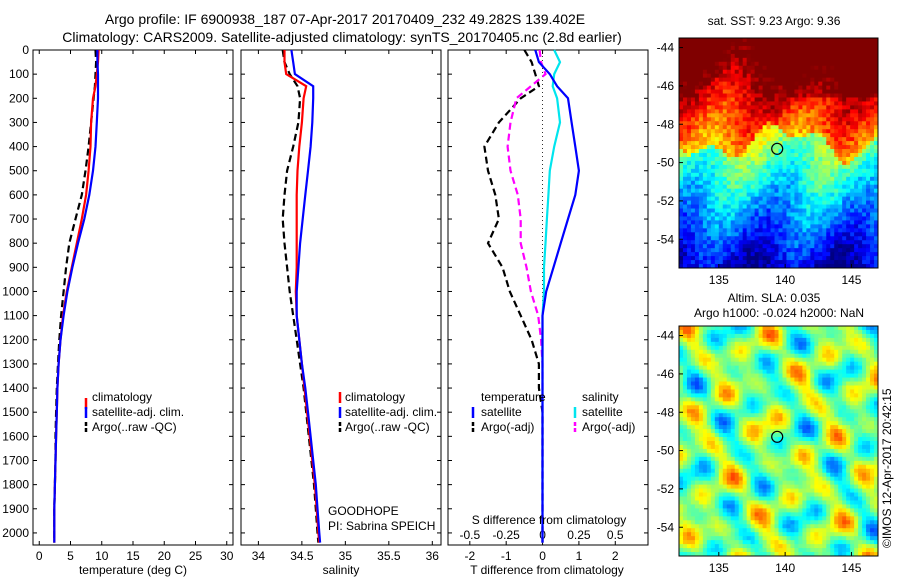 The width and height of the screenshot is (900, 580). I want to click on temperature-series, so click(76, 296).